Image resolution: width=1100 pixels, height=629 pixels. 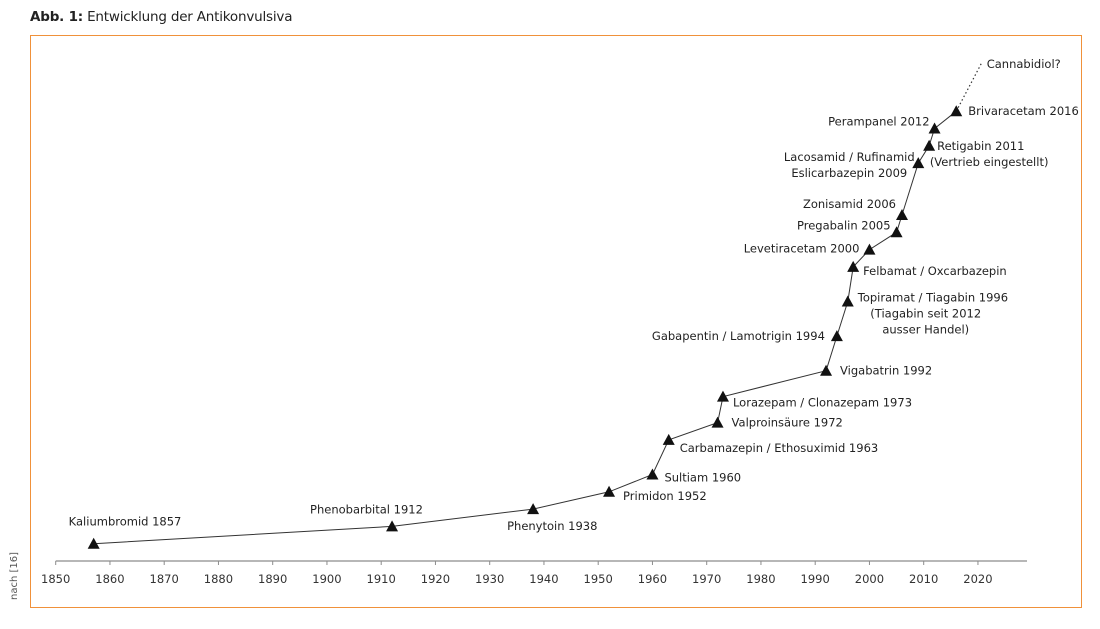 I want to click on x-tick-label: 1980, so click(x=760, y=579).